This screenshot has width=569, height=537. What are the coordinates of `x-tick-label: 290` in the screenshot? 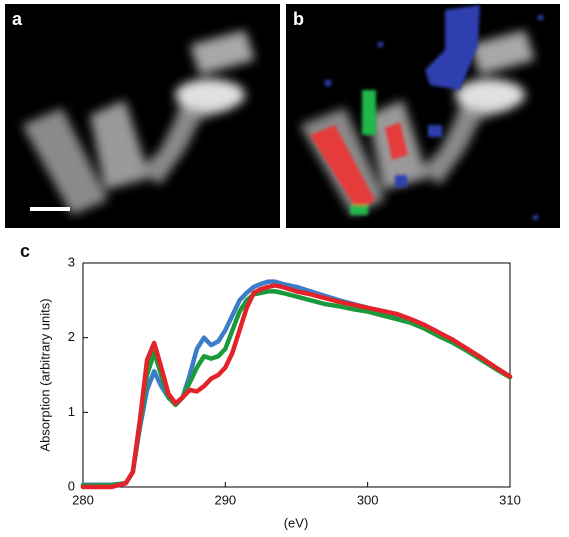 It's located at (225, 499).